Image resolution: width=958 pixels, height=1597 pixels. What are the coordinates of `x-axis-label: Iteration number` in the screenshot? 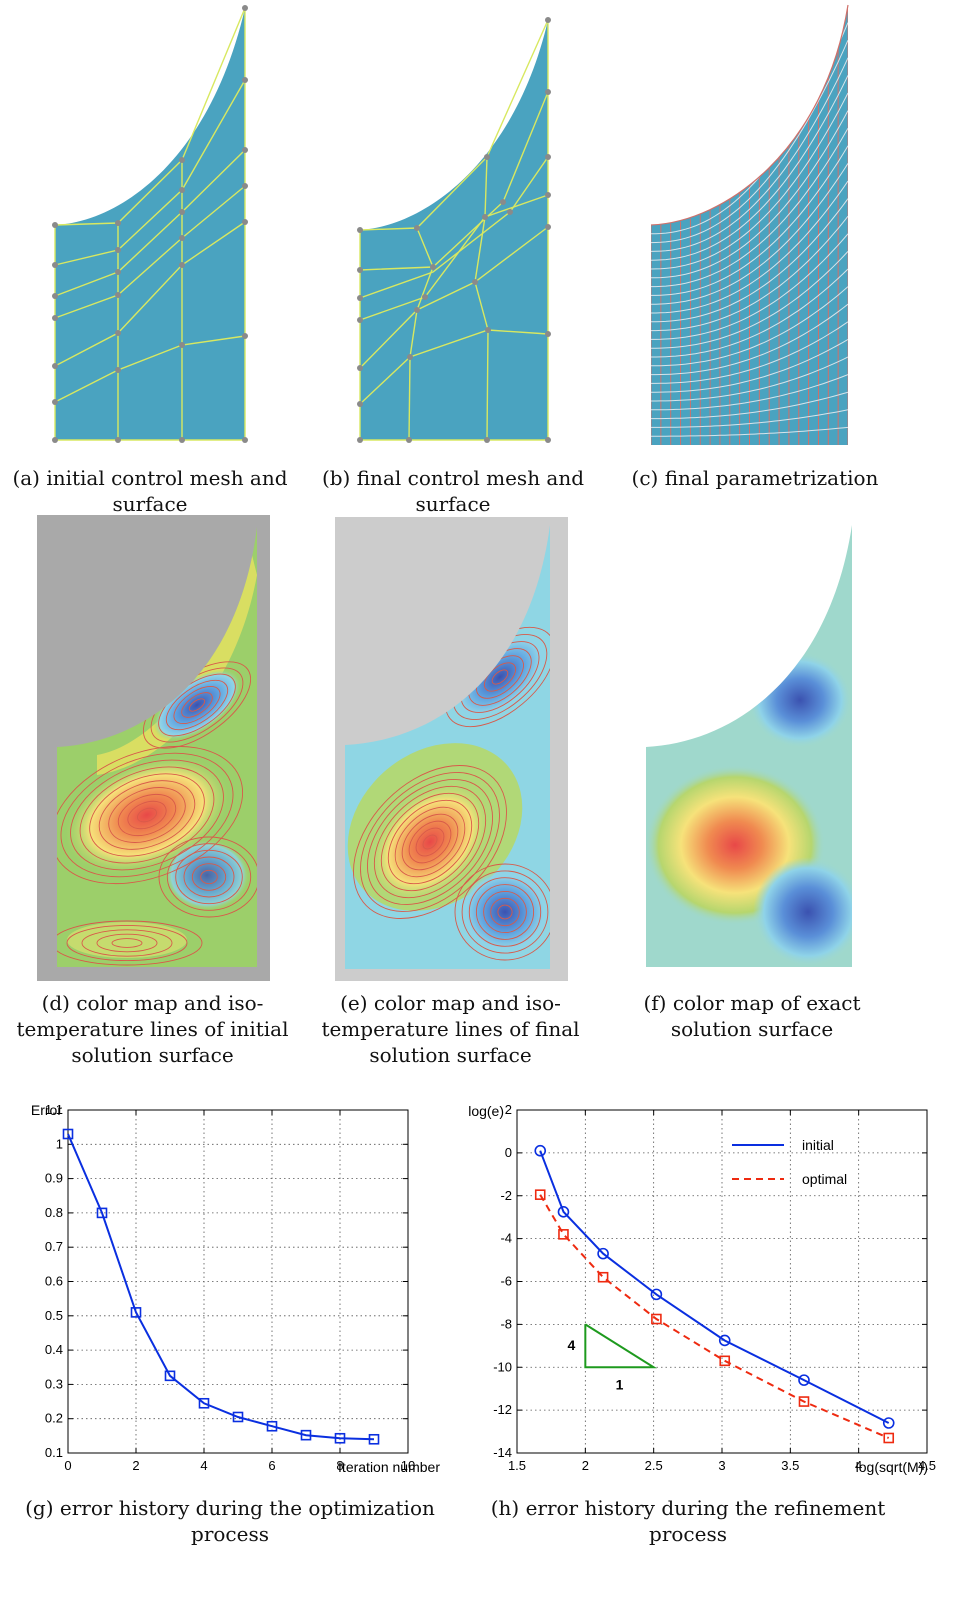 It's located at (389, 1467).